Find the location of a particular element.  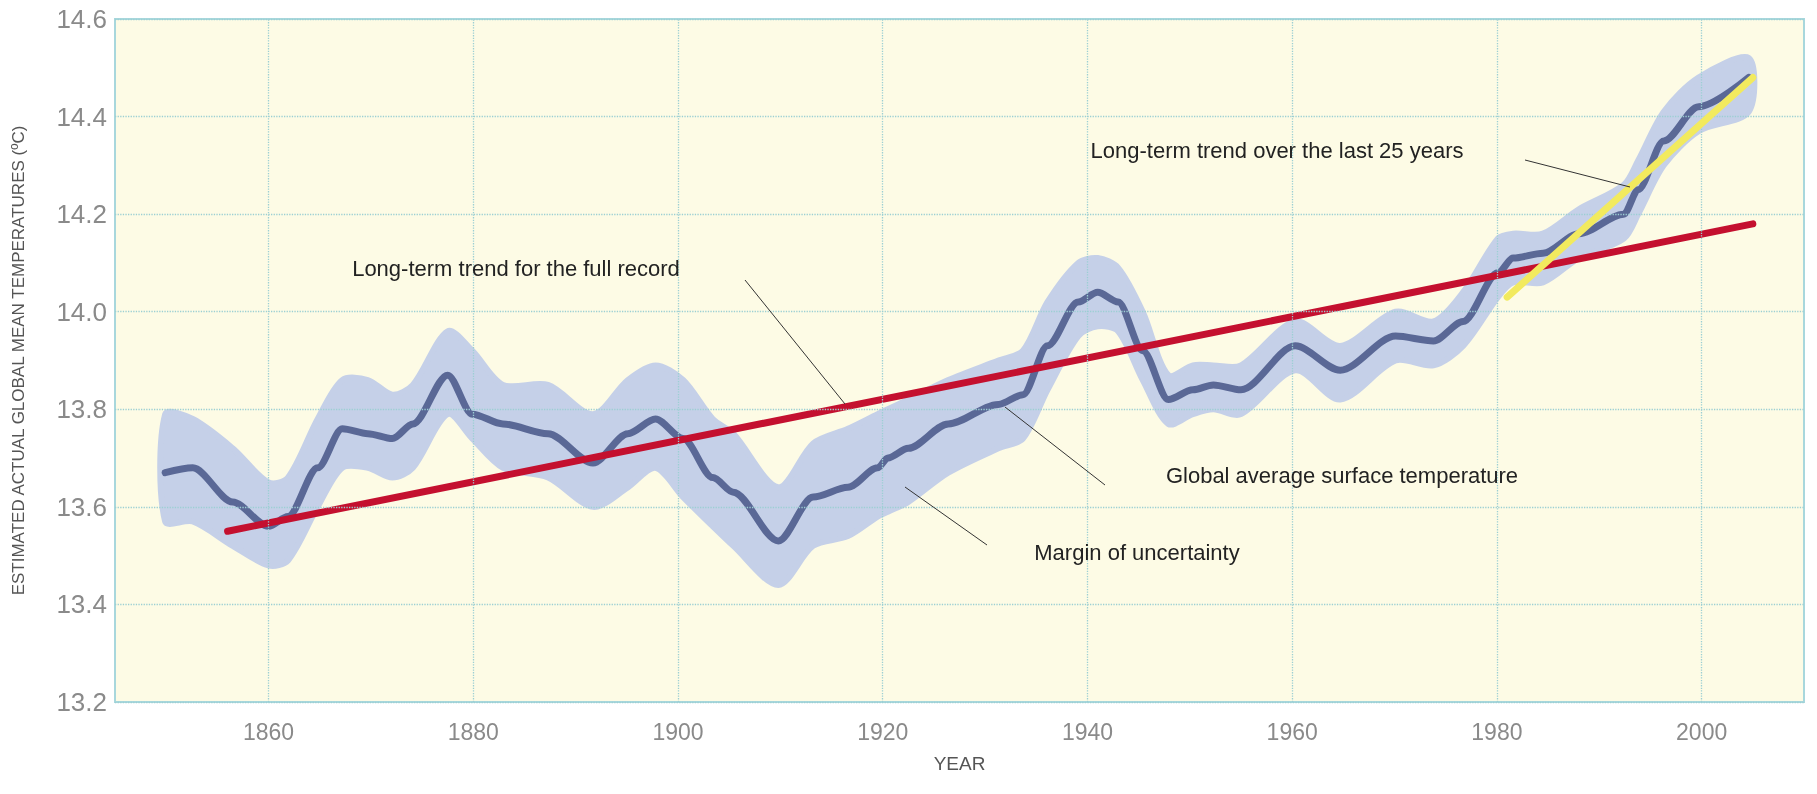

x-tick-label: 1940 is located at coordinates (1087, 731).